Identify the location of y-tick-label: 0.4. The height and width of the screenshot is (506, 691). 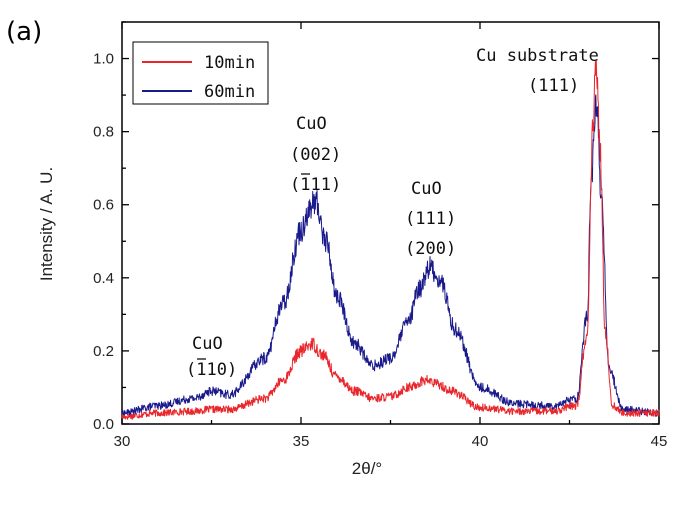
(103, 278).